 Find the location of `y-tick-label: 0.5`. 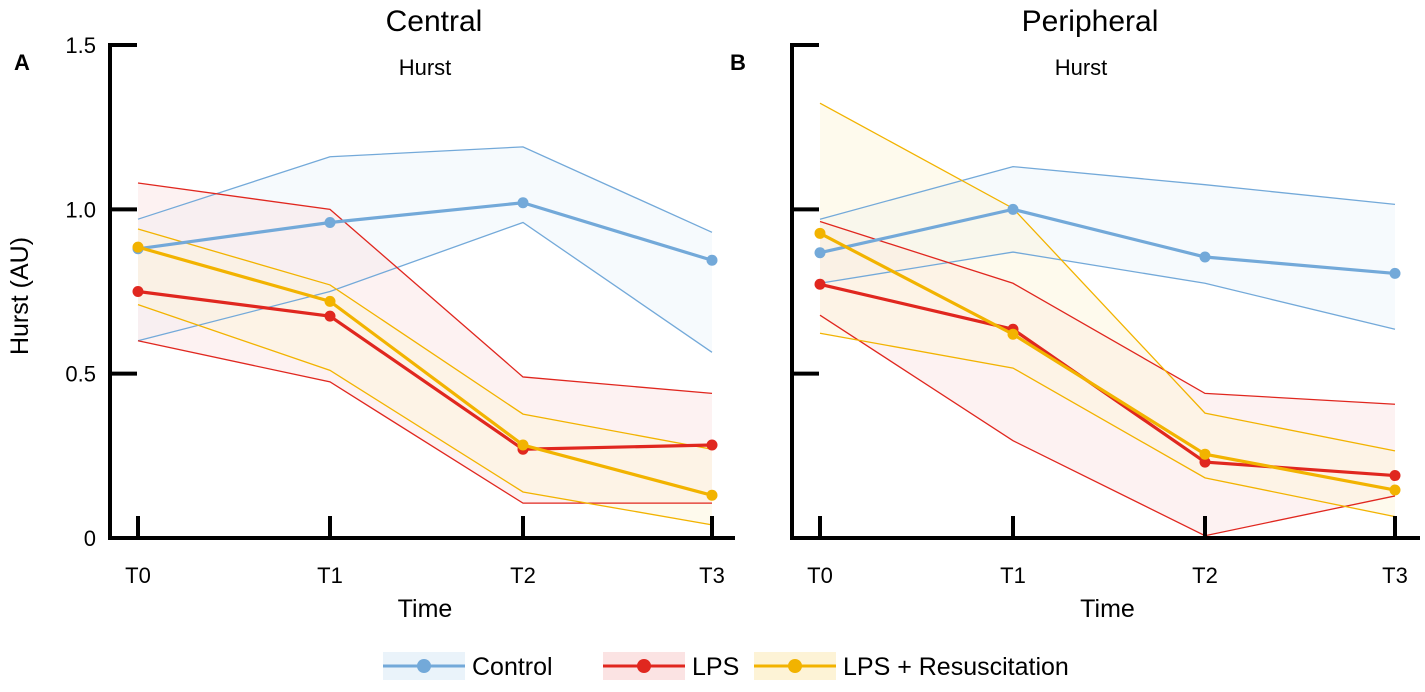

y-tick-label: 0.5 is located at coordinates (80, 374).